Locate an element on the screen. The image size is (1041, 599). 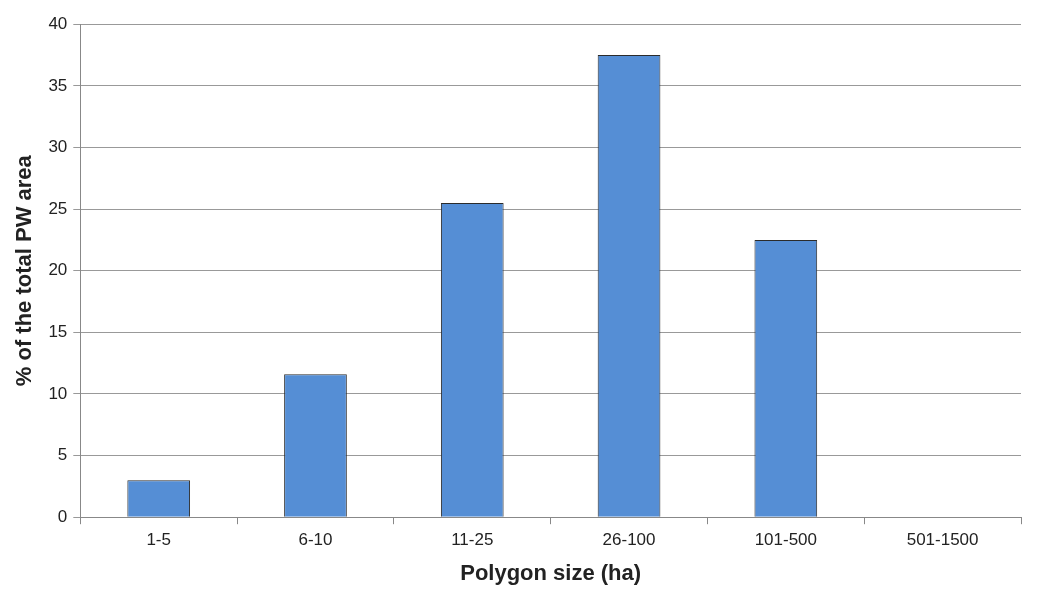
y-tick-label: 15 is located at coordinates (58, 332).